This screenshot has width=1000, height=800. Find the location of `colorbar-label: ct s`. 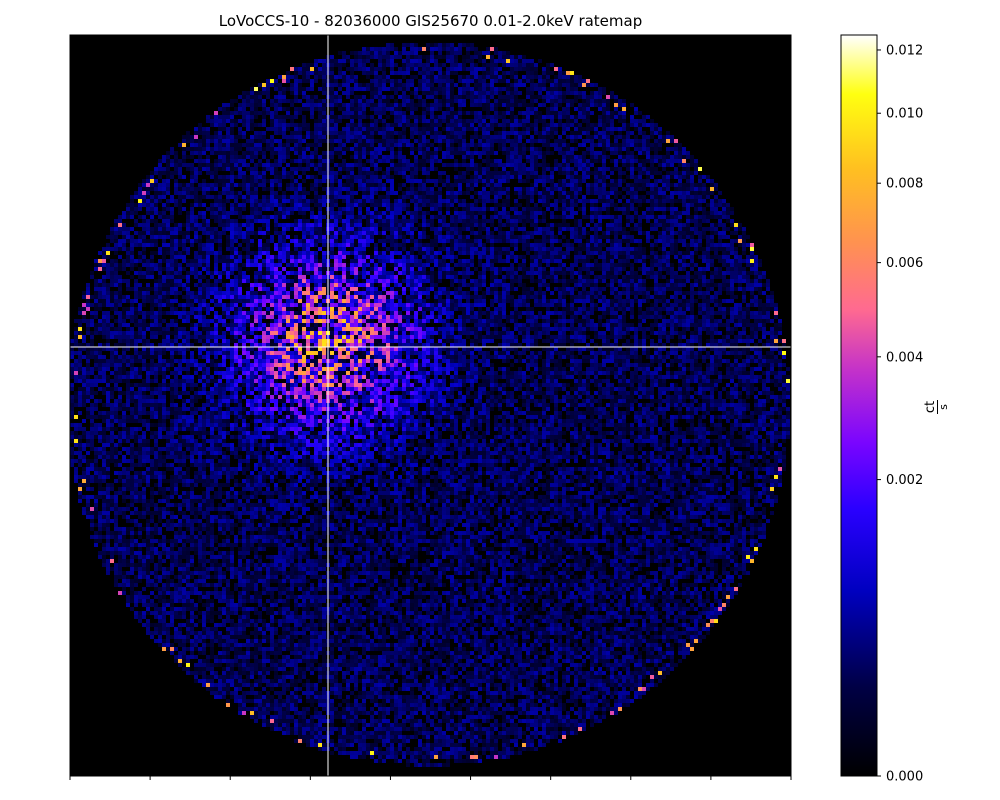

colorbar-label: ct s is located at coordinates (939, 407).